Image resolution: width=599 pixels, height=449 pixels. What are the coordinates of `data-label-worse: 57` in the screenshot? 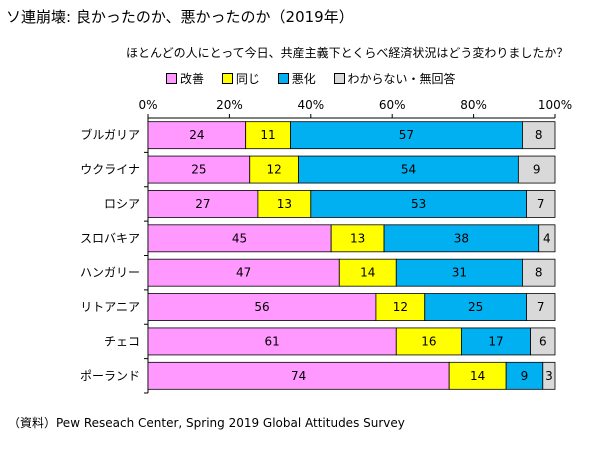 It's located at (406, 135).